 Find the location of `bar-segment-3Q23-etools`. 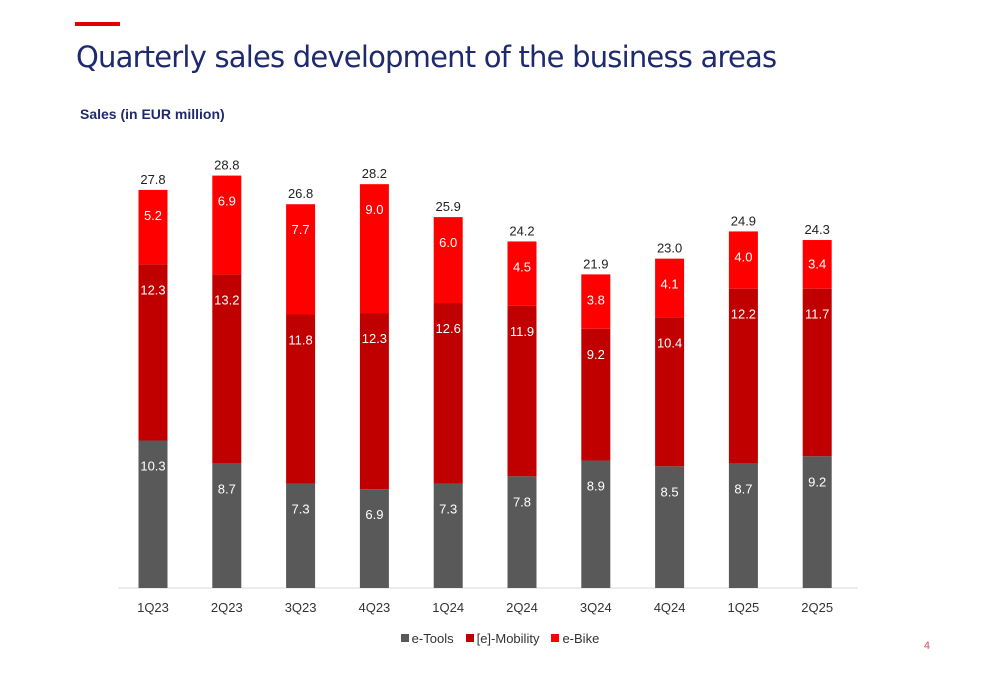

bar-segment-3Q23-etools is located at coordinates (301, 535).